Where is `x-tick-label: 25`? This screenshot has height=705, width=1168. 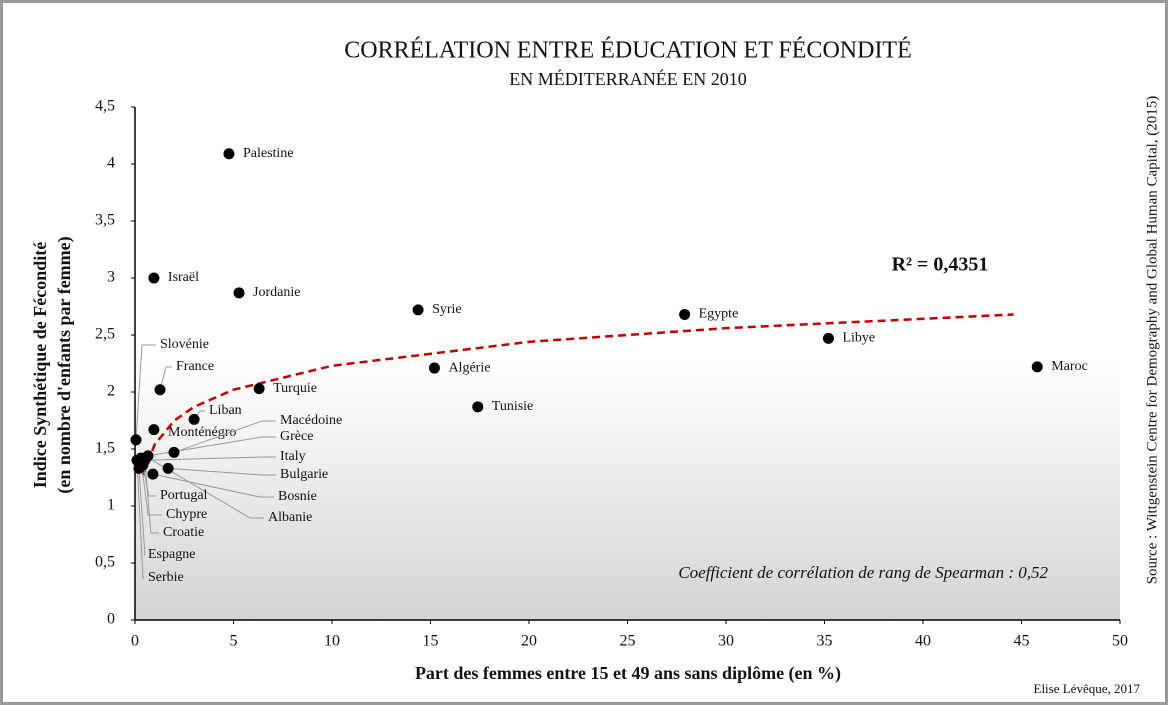
x-tick-label: 25 is located at coordinates (628, 641).